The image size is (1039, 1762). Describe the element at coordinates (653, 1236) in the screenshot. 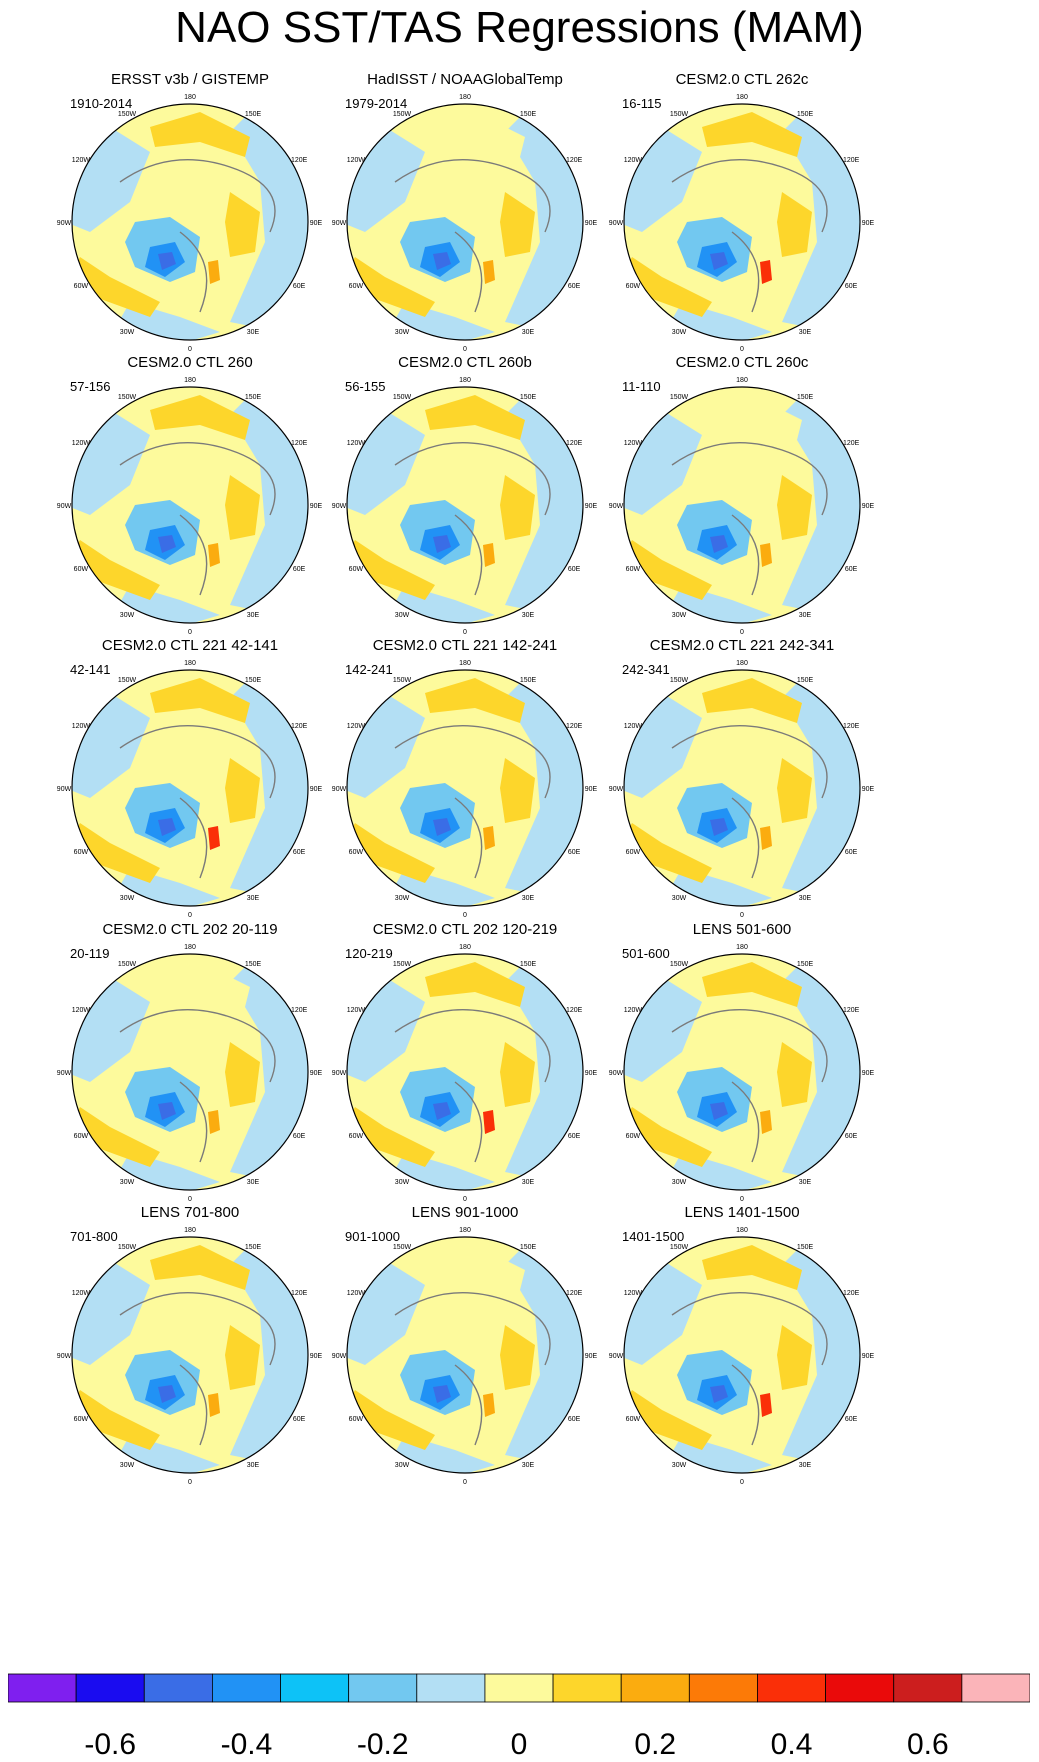

I see `panel-period: 1401-1500` at that location.